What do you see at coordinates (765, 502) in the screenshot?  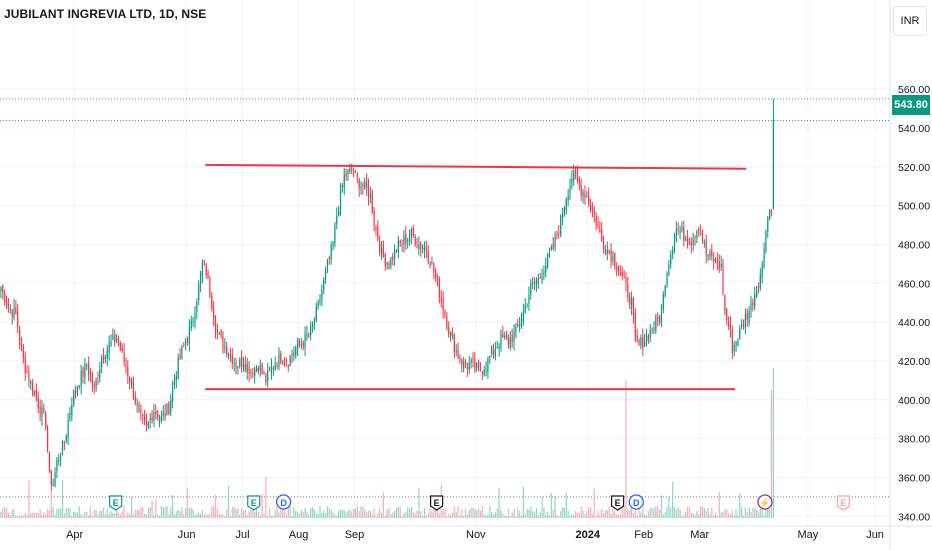 I see `event-marker: ⚡` at bounding box center [765, 502].